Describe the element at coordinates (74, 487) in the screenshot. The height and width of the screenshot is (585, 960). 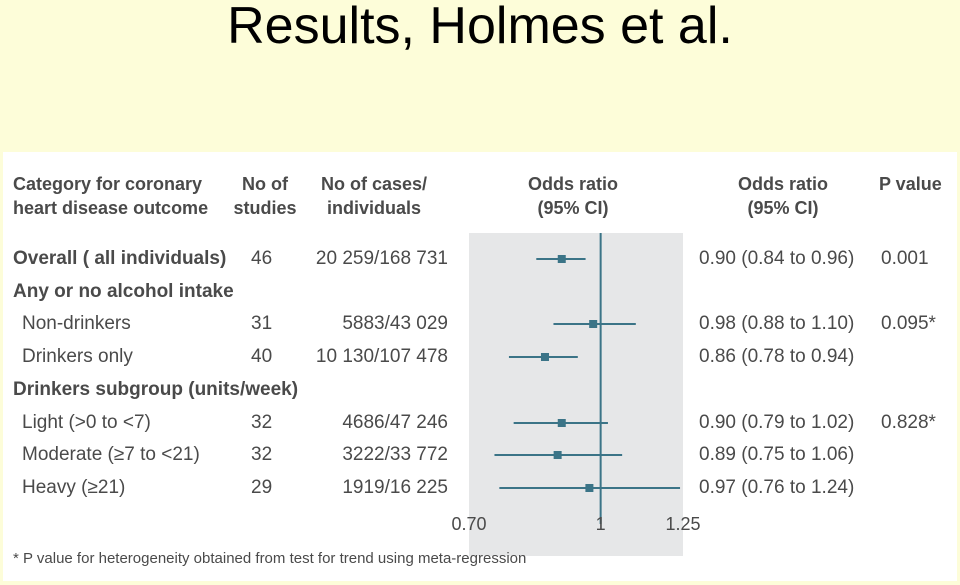
I see `row-label: Heavy (≥21)` at that location.